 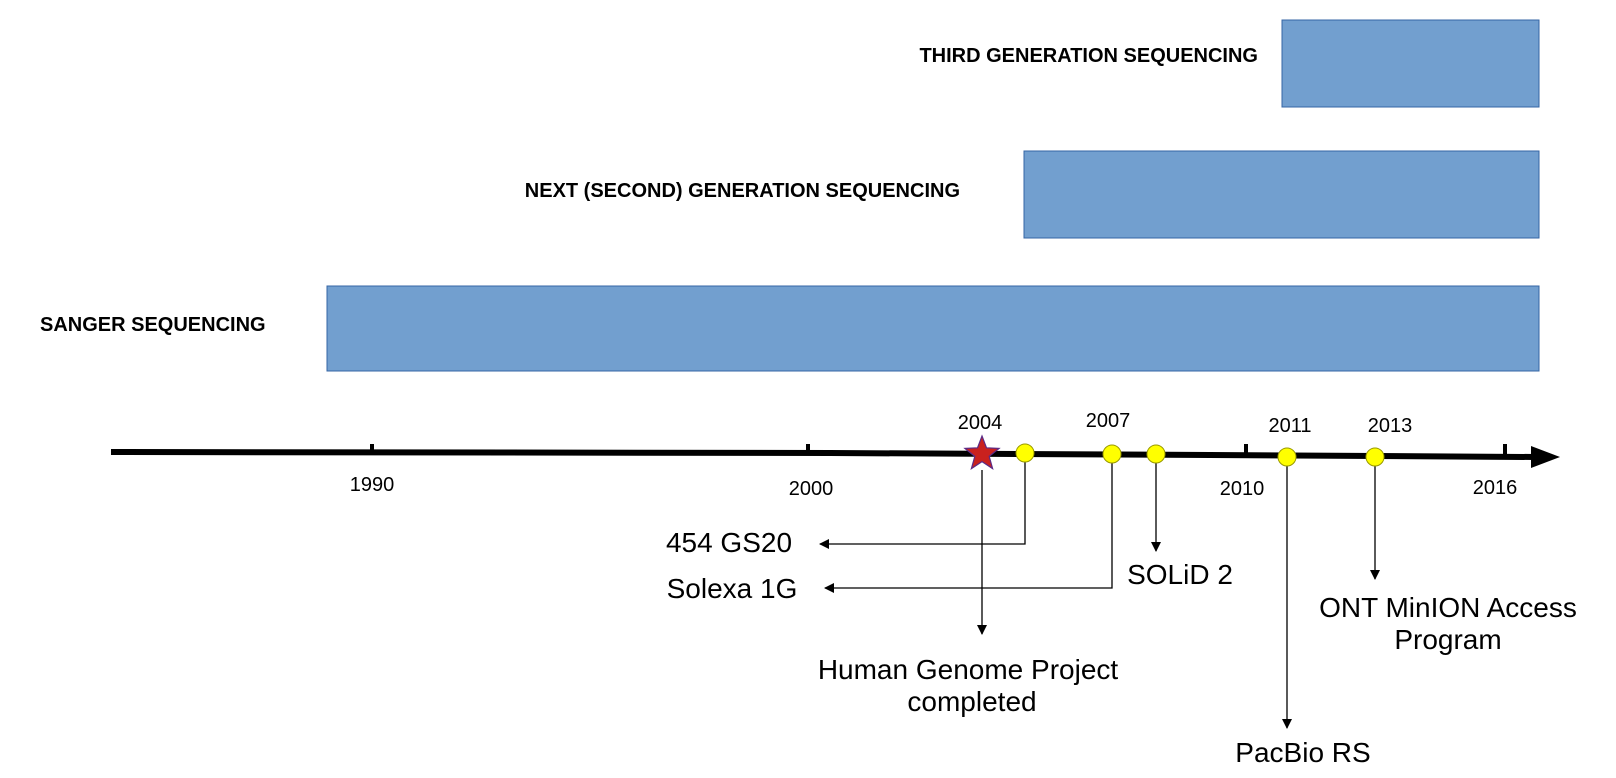 I want to click on star-icon, so click(x=982, y=452).